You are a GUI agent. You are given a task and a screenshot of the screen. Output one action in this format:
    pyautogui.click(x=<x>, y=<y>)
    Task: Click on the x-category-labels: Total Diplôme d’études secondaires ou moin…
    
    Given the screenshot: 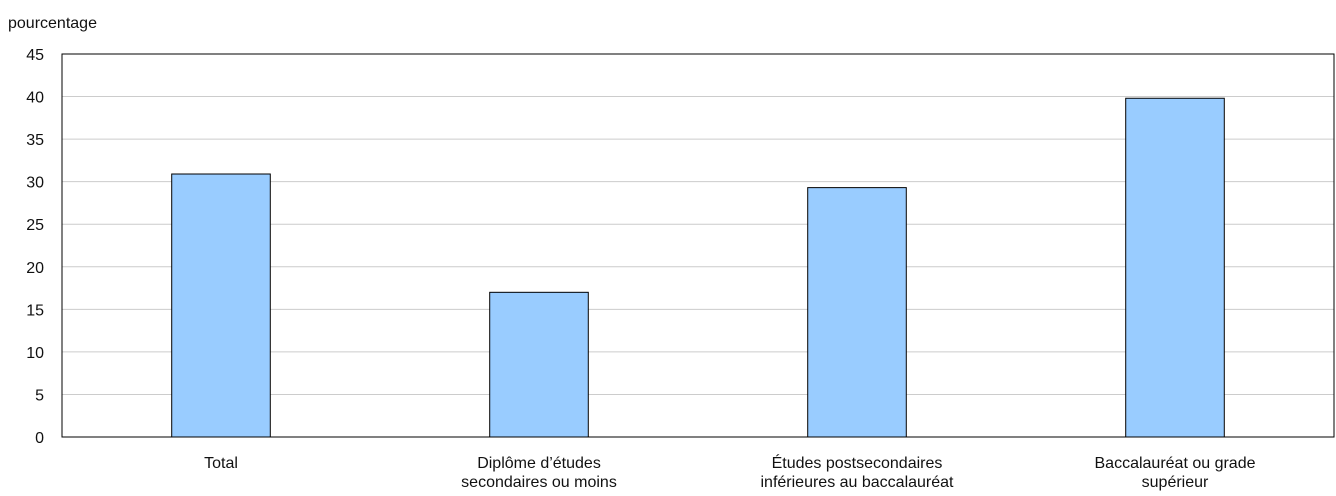 What is the action you would take?
    pyautogui.click(x=730, y=472)
    